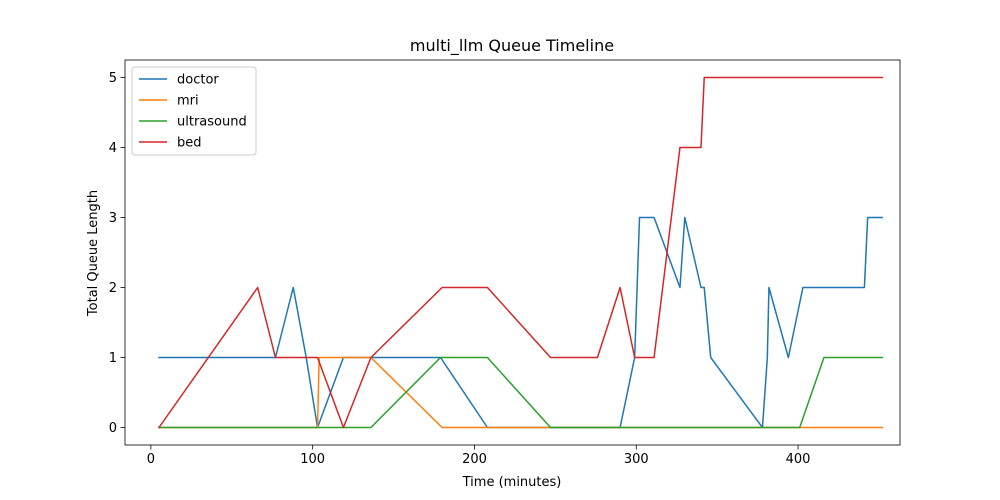 The image size is (1000, 500). Describe the element at coordinates (512, 482) in the screenshot. I see `x-axis-title: Time (minutes)` at that location.